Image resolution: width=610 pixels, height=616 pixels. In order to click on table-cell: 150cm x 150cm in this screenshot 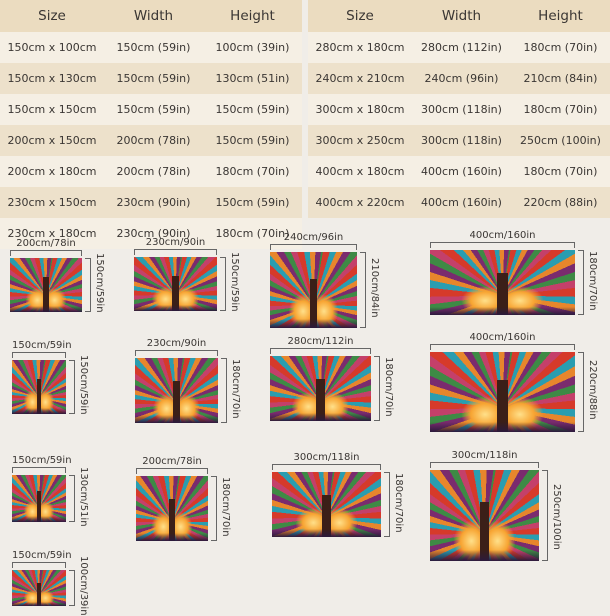, I will do `click(52, 109)`.